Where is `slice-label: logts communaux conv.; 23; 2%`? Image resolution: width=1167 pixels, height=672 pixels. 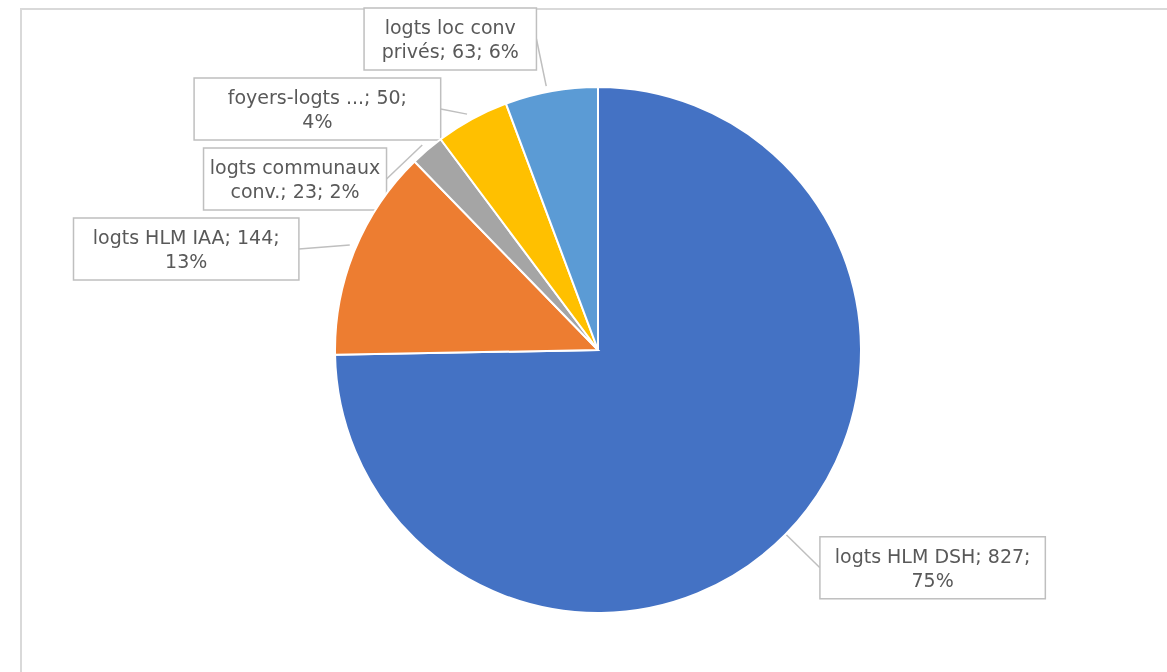 slice-label: logts communaux conv.; 23; 2% is located at coordinates (295, 179).